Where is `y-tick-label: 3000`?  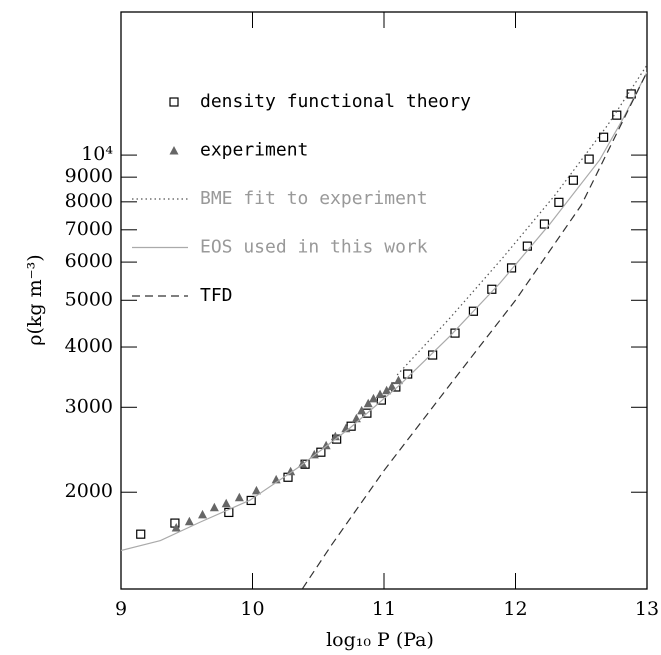
y-tick-label: 3000 is located at coordinates (89, 406).